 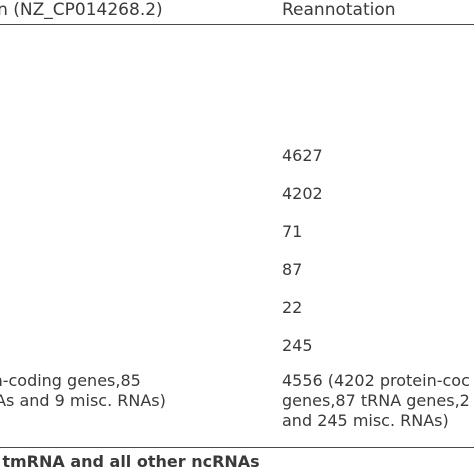 What do you see at coordinates (292, 269) in the screenshot?
I see `reannotation-value-4: 87` at bounding box center [292, 269].